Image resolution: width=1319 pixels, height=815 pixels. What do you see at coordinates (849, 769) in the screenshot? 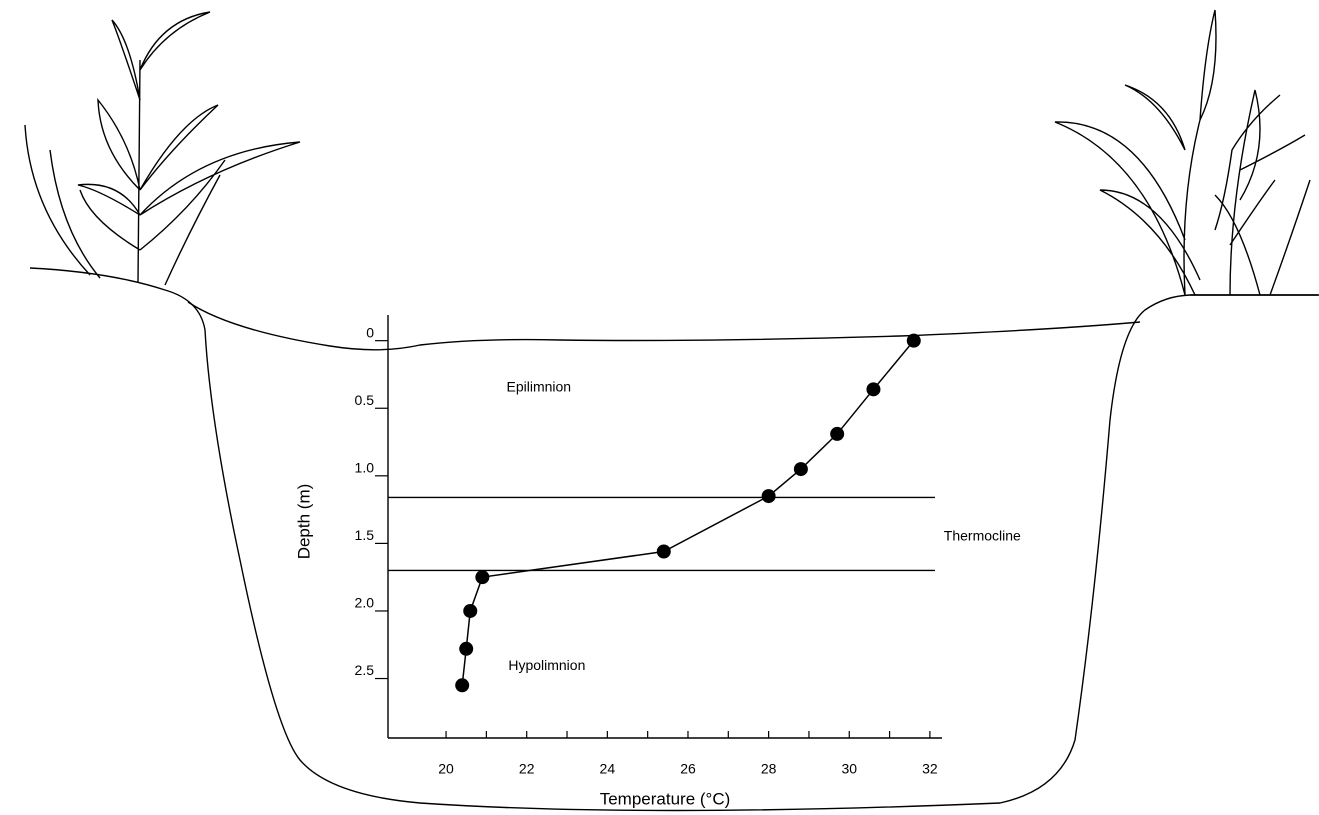
I see `x-tick-label: 30` at bounding box center [849, 769].